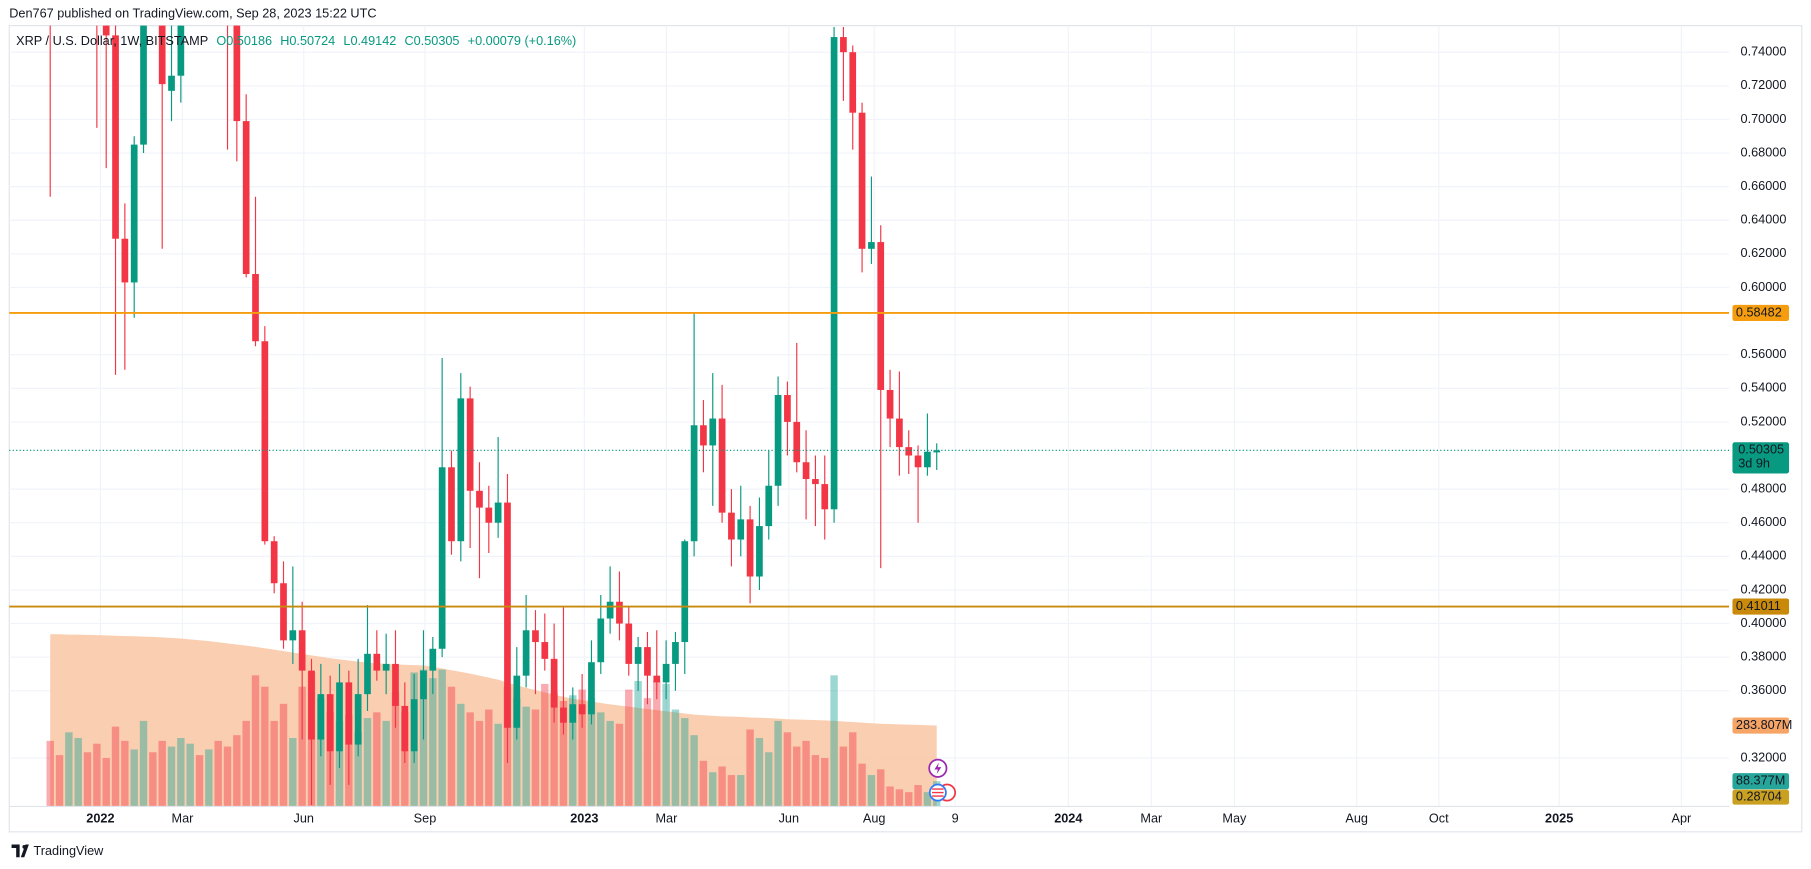 The height and width of the screenshot is (869, 1811). What do you see at coordinates (1764, 253) in the screenshot?
I see `y-tick-label: 0.62000` at bounding box center [1764, 253].